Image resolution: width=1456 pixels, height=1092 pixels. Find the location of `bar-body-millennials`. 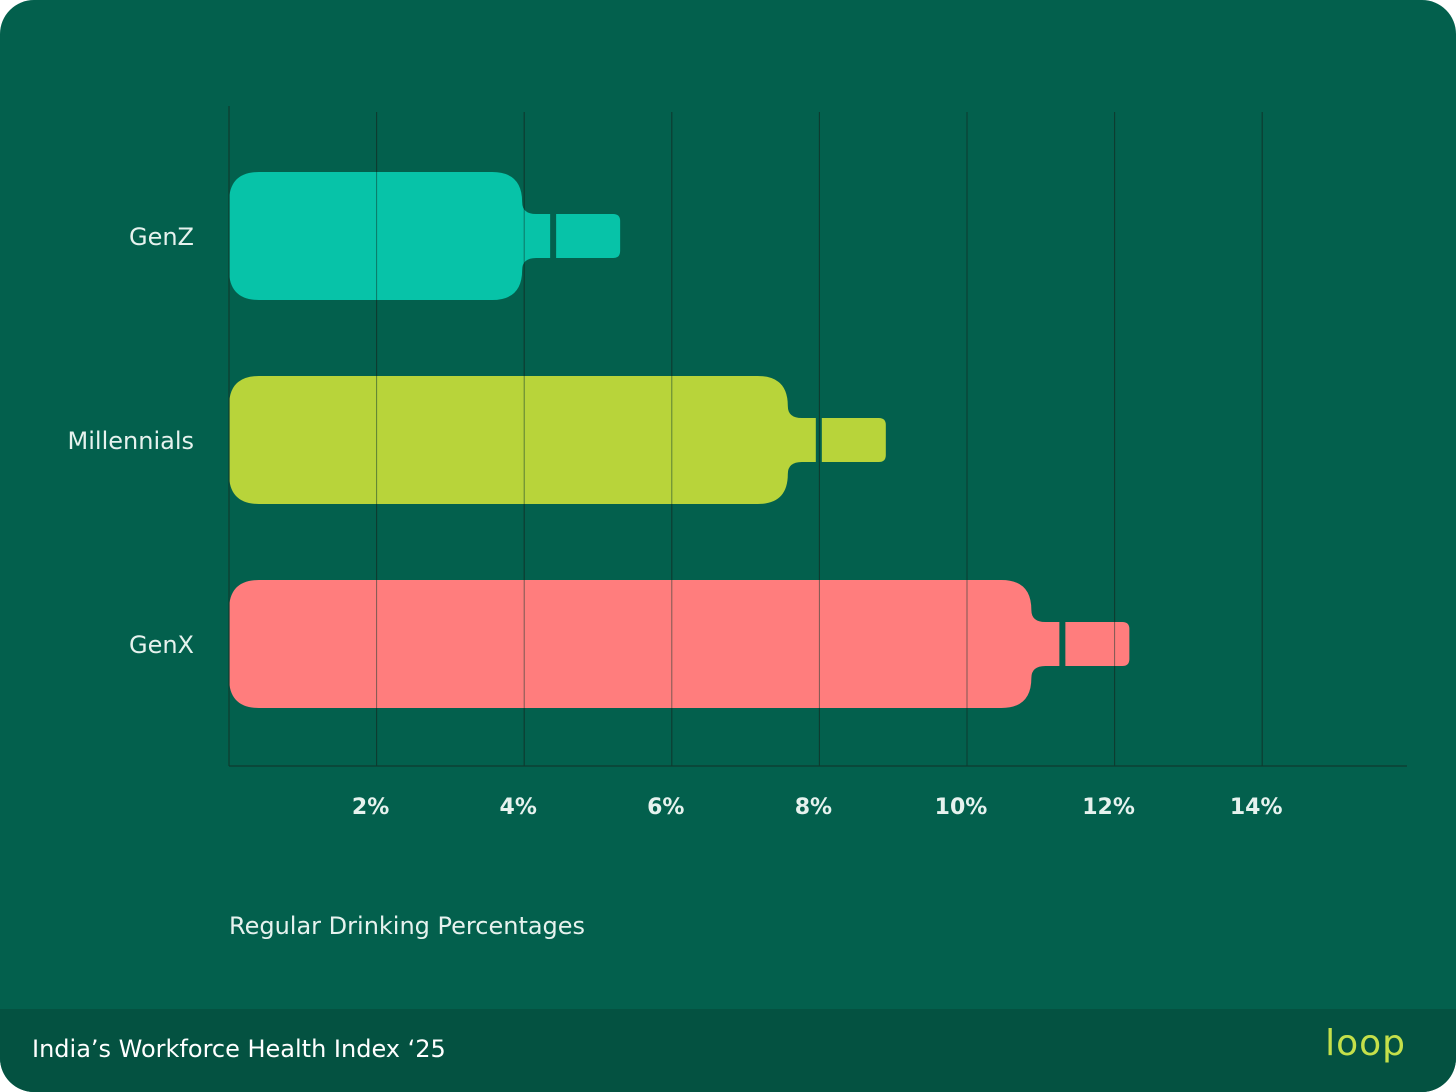

bar-body-millennials is located at coordinates (522, 440).